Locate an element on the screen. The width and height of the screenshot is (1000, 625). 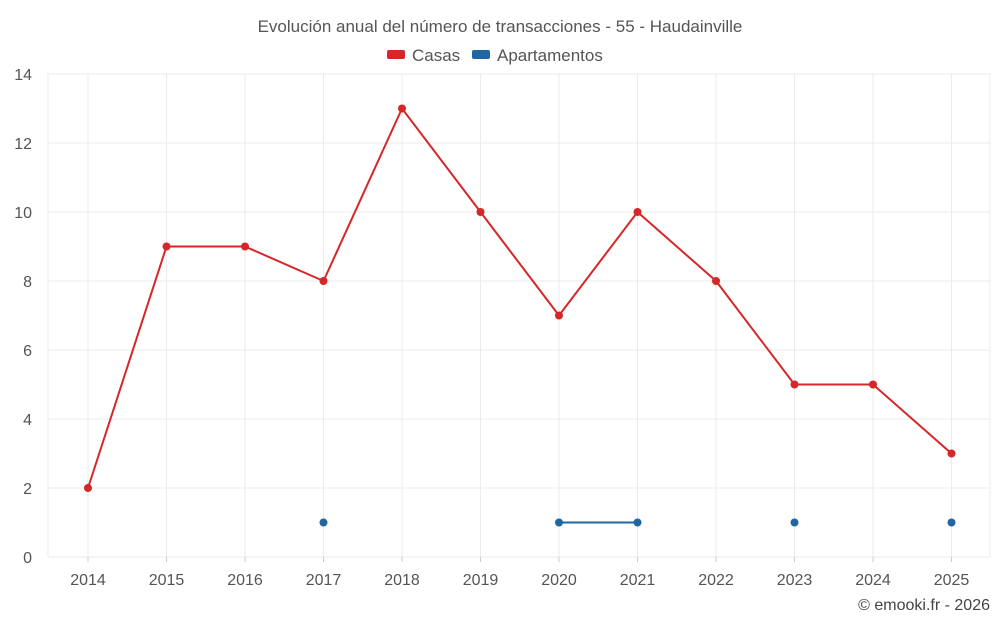
data-point-casas-2020 is located at coordinates (559, 315).